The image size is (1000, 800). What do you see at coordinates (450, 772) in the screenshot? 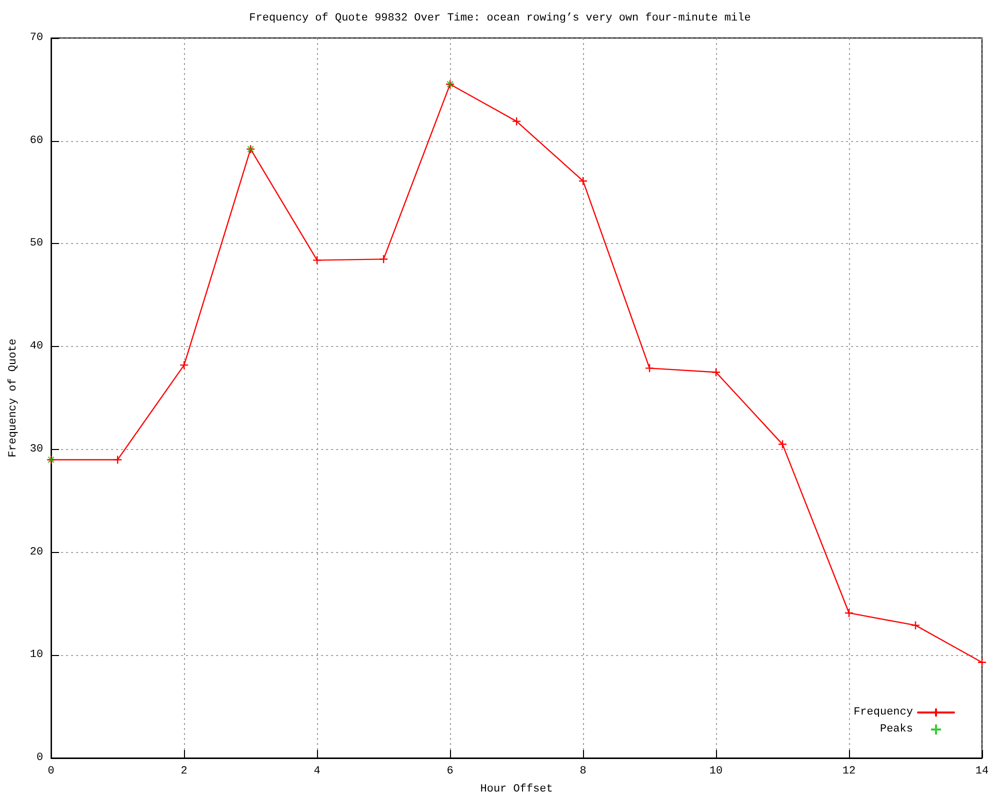
I see `x-tick-label: 6` at bounding box center [450, 772].